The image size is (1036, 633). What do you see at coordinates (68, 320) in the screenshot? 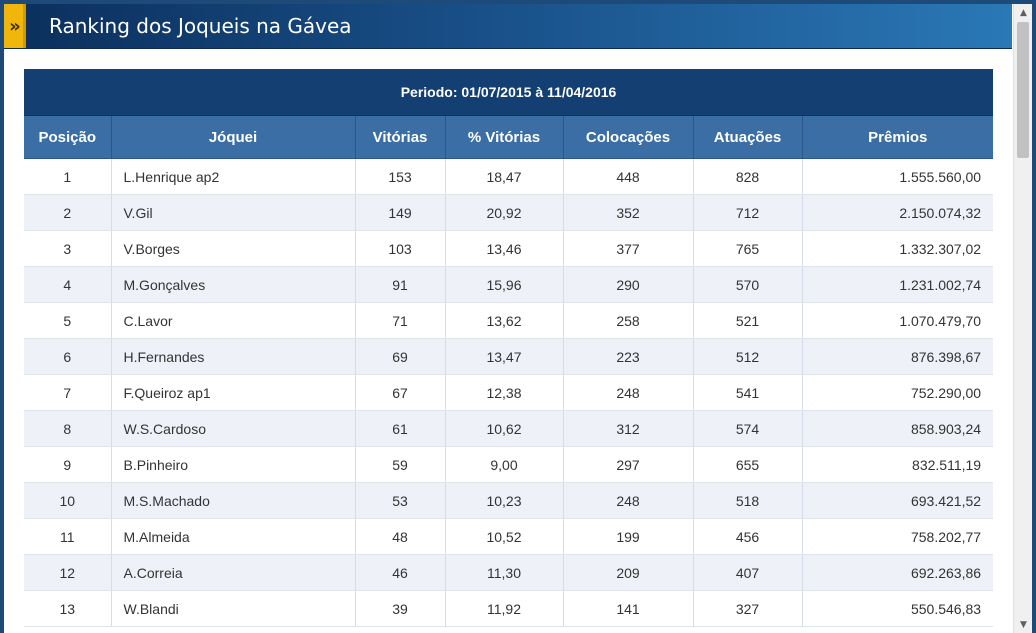
I see `cell-position: 5` at bounding box center [68, 320].